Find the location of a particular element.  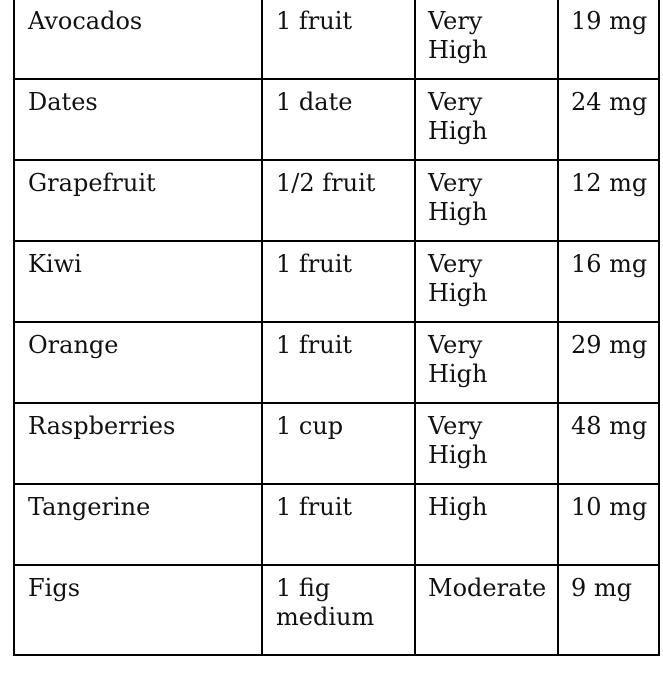

amount-cell: 16 mg is located at coordinates (608, 281).